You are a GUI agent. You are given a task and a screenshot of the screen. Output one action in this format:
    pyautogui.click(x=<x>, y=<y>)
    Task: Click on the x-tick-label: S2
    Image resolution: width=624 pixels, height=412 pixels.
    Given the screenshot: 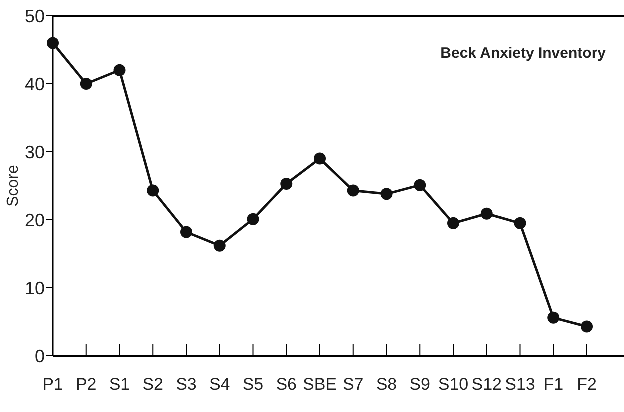 What is the action you would take?
    pyautogui.click(x=153, y=384)
    